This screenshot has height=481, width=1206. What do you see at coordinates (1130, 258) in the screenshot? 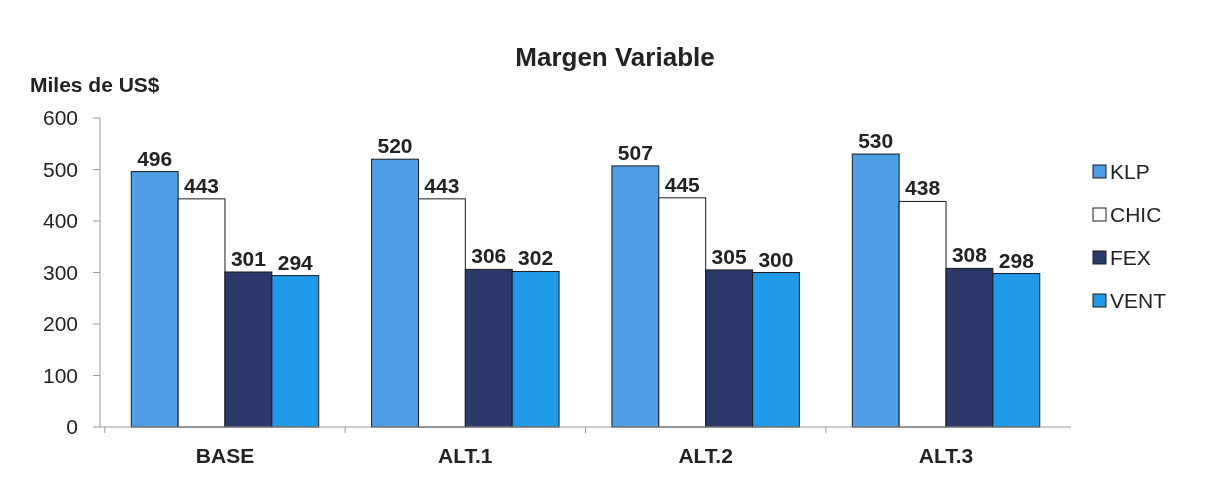
I see `legend-label: FEX` at bounding box center [1130, 258].